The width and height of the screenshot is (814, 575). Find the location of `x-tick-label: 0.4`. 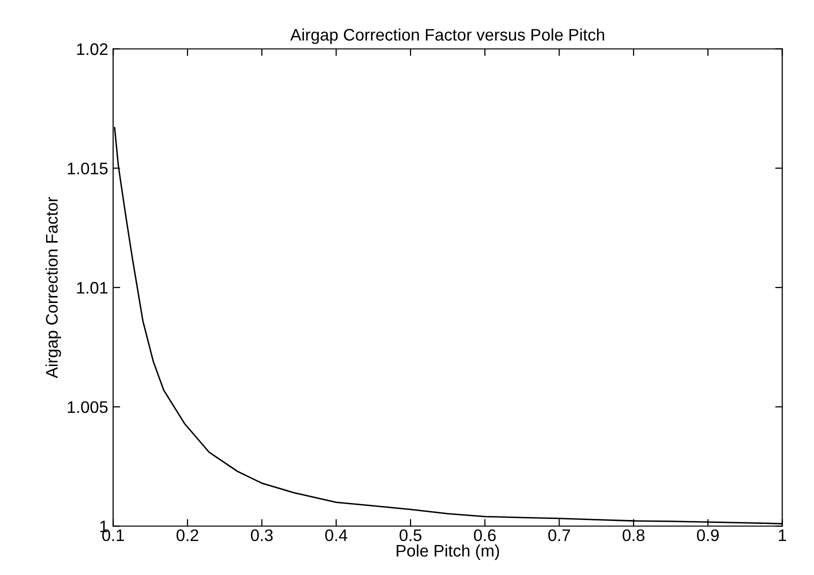

x-tick-label: 0.4 is located at coordinates (336, 535).